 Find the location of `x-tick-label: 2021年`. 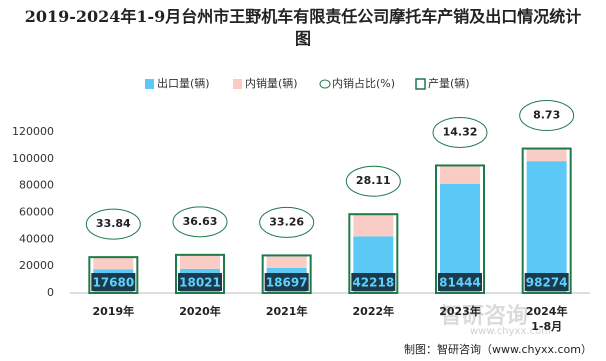

x-tick-label: 2021年 is located at coordinates (286, 311).